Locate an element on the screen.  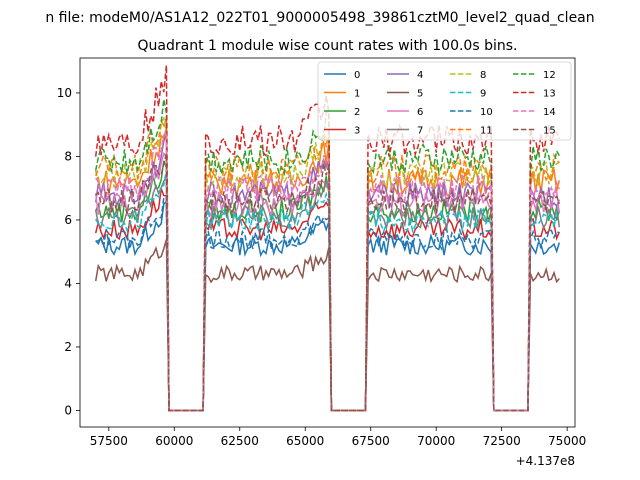
x-tick-label: 70000 is located at coordinates (436, 441).